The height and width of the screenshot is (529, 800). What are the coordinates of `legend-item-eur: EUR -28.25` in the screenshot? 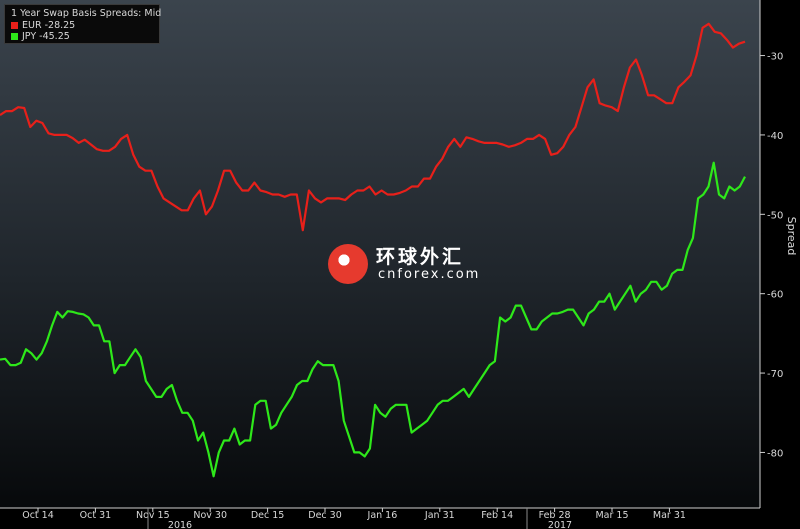 It's located at (43, 25).